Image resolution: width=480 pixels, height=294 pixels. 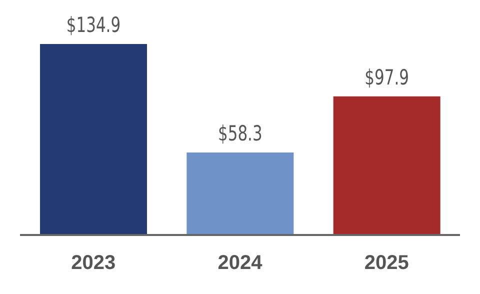 I want to click on x-tick-label: 2025, so click(x=386, y=263).